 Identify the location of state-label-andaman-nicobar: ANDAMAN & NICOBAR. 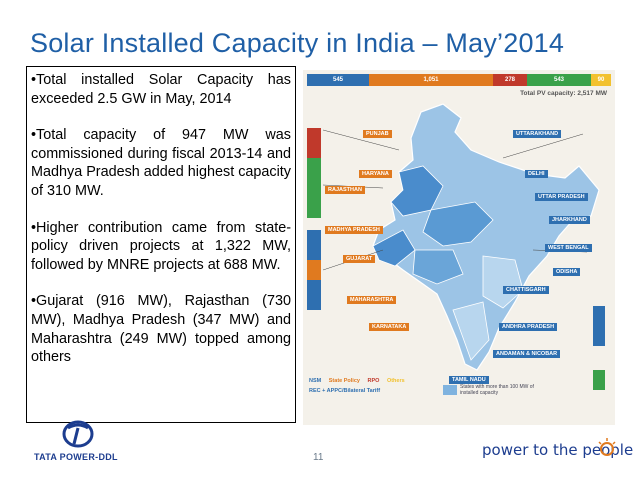
(527, 354).